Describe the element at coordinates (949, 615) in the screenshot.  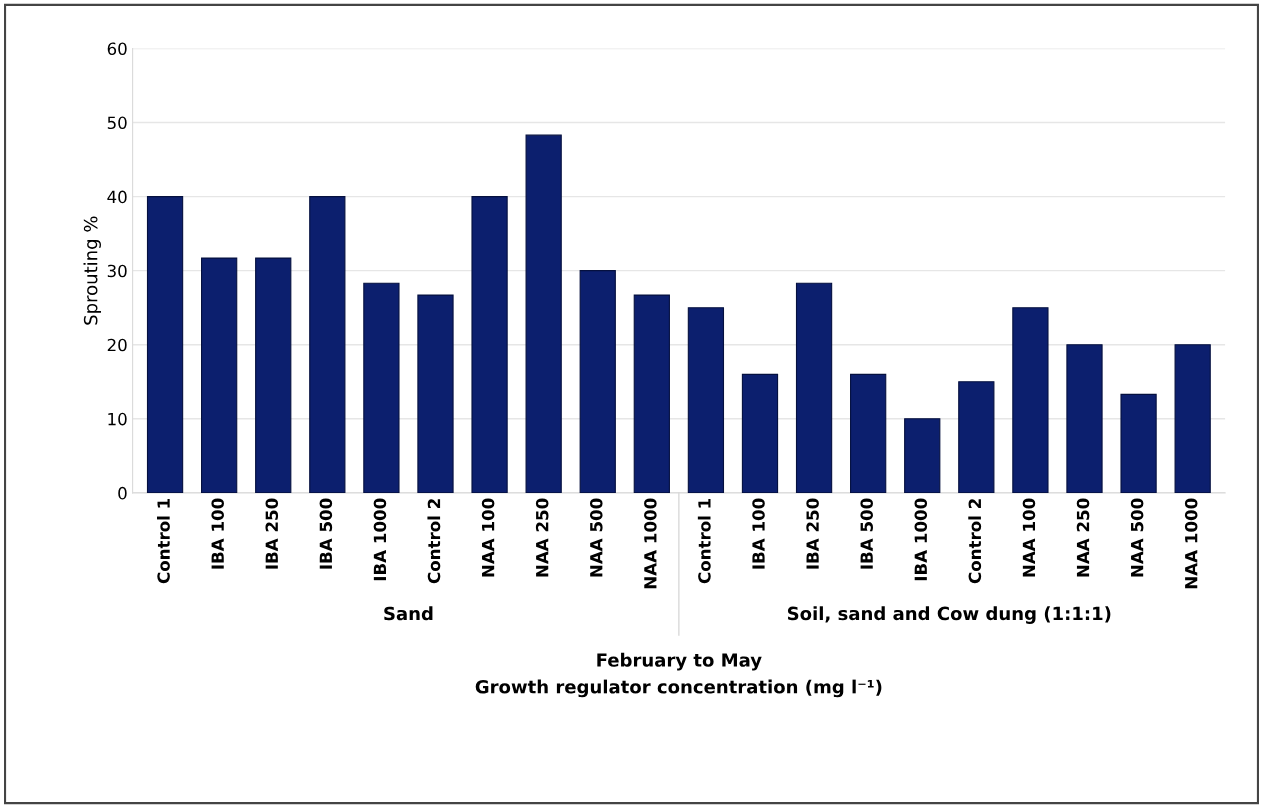
I see `text: Soil, sand and Cow dung (1:1:1)` at that location.